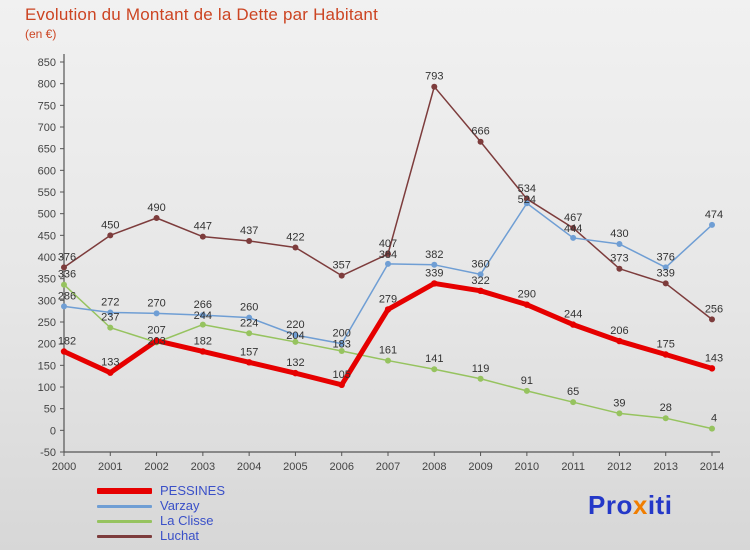  I want to click on svg-text: 407, so click(388, 244).